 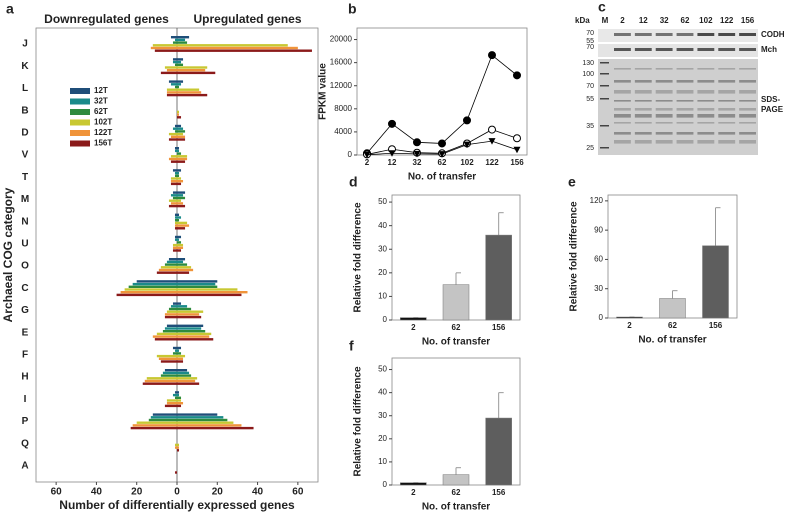 What do you see at coordinates (748, 20) in the screenshot?
I see `lane-label: 156` at bounding box center [748, 20].